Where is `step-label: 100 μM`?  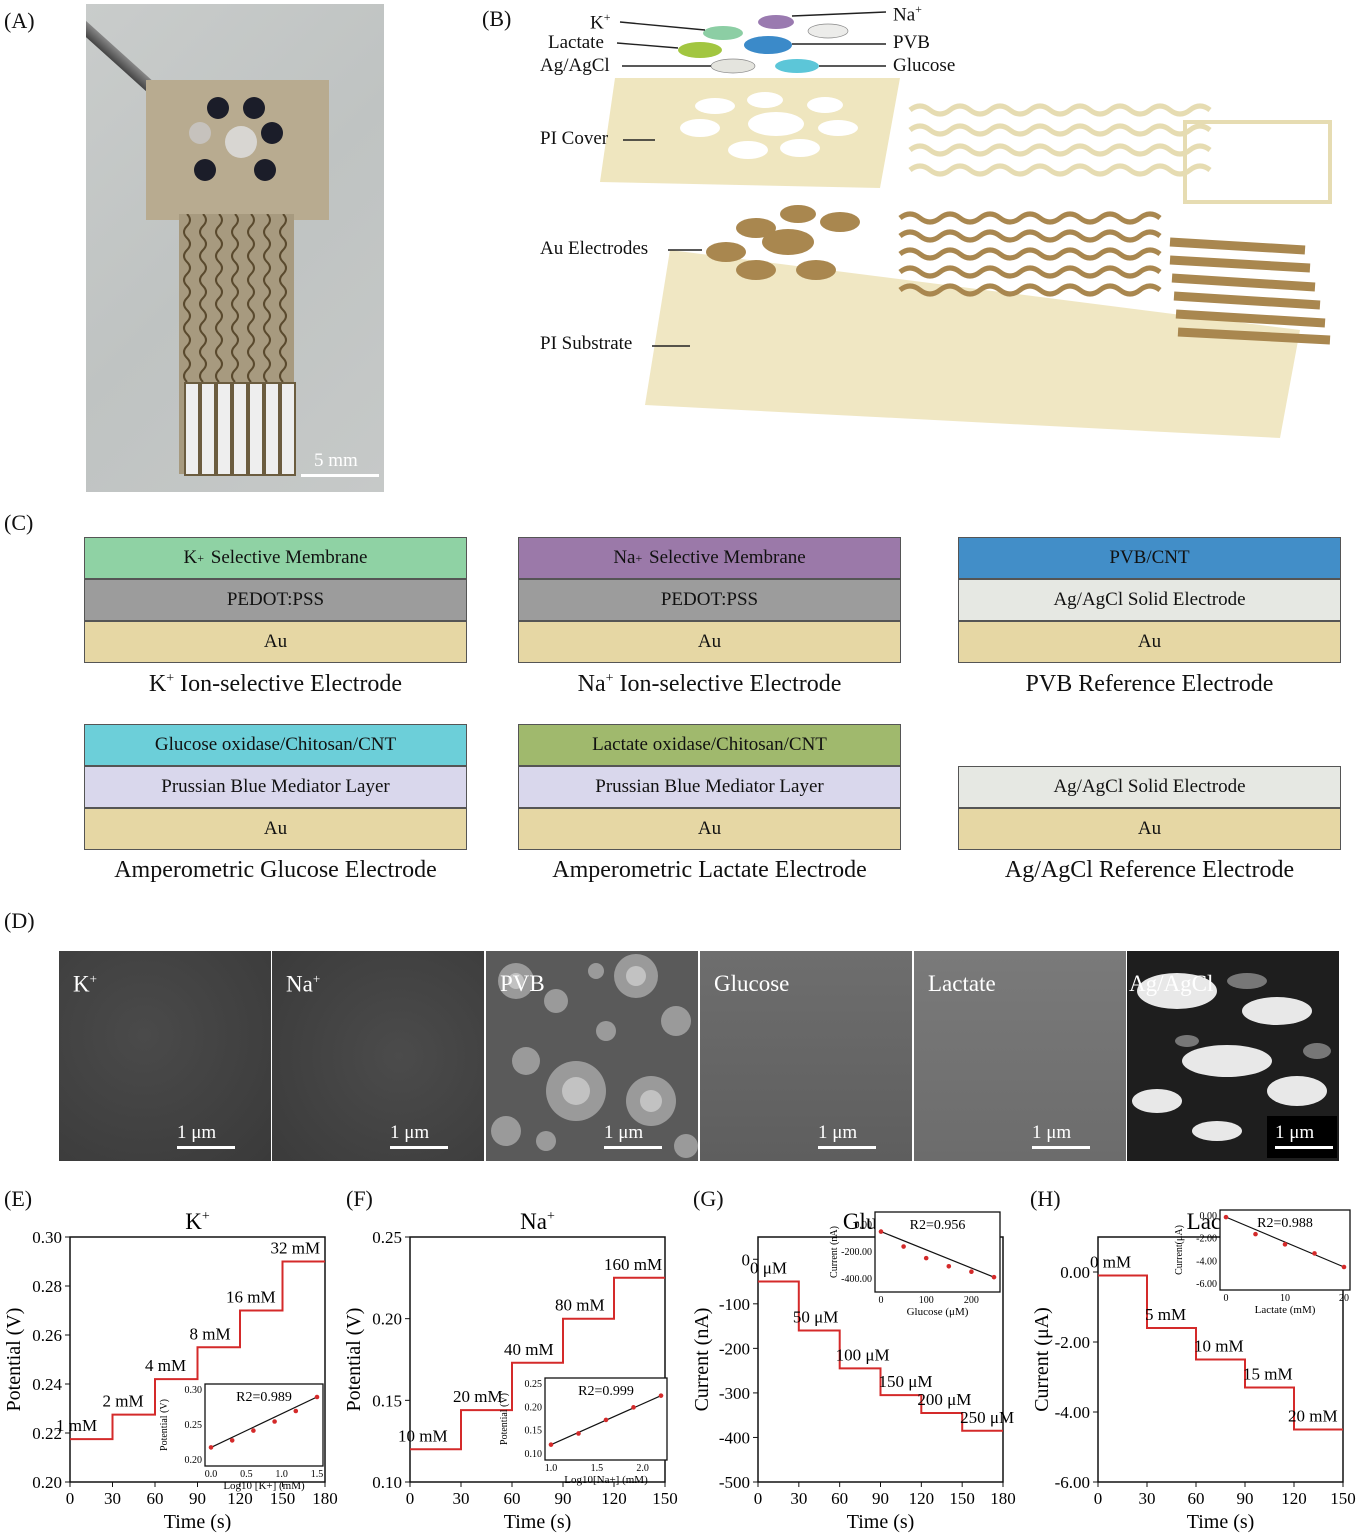 step-label: 100 μM is located at coordinates (863, 1354).